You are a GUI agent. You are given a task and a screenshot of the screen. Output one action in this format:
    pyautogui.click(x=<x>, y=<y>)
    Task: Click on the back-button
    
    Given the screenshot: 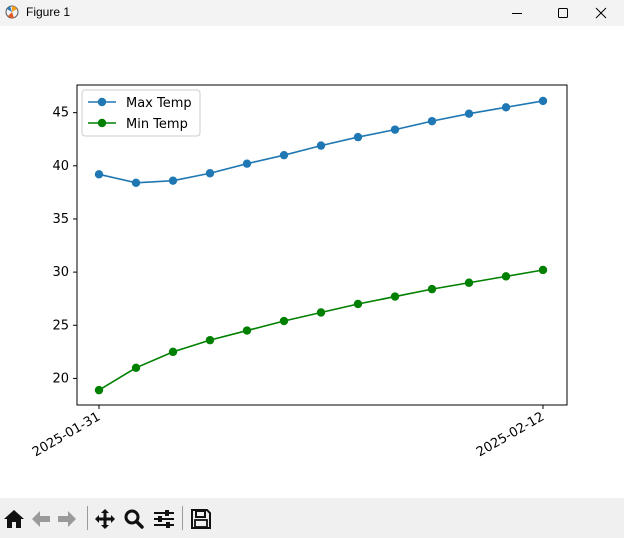 What is the action you would take?
    pyautogui.click(x=41, y=519)
    